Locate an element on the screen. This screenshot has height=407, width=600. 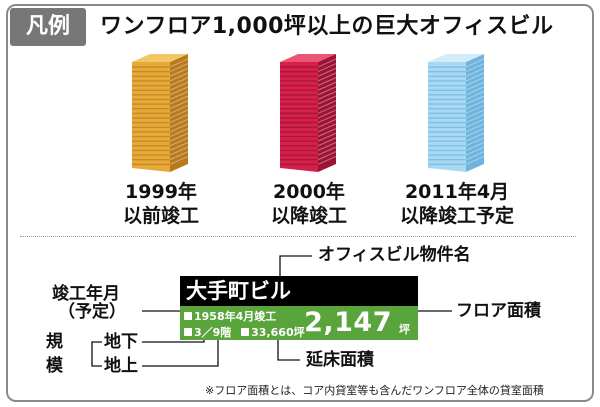
sample-total-area: 33,660坪 is located at coordinates (278, 332).